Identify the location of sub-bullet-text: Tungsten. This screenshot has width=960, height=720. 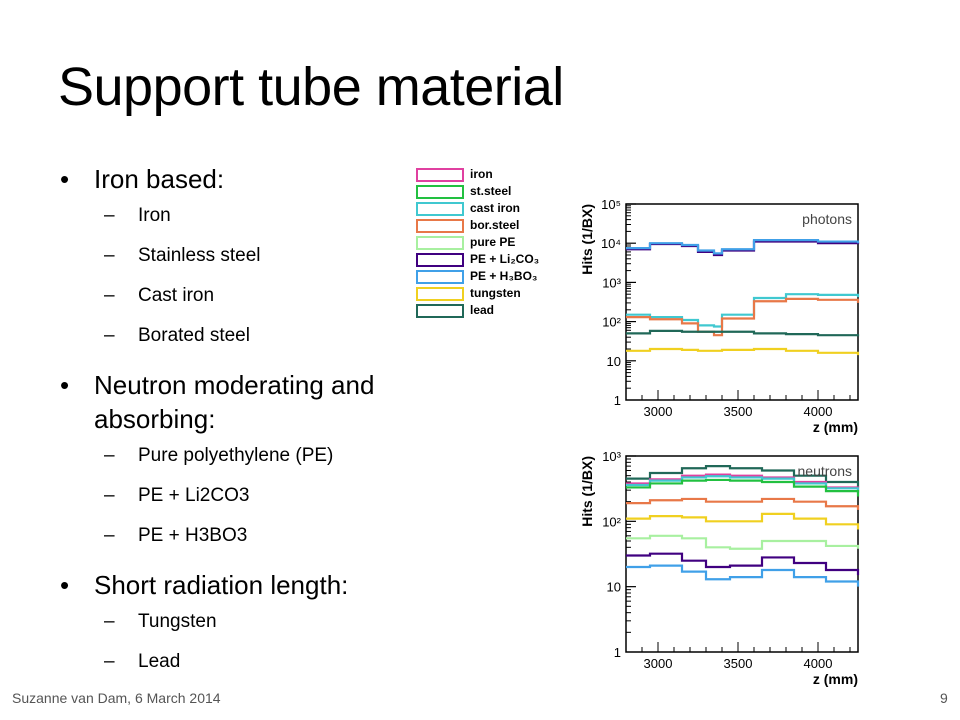
(177, 621).